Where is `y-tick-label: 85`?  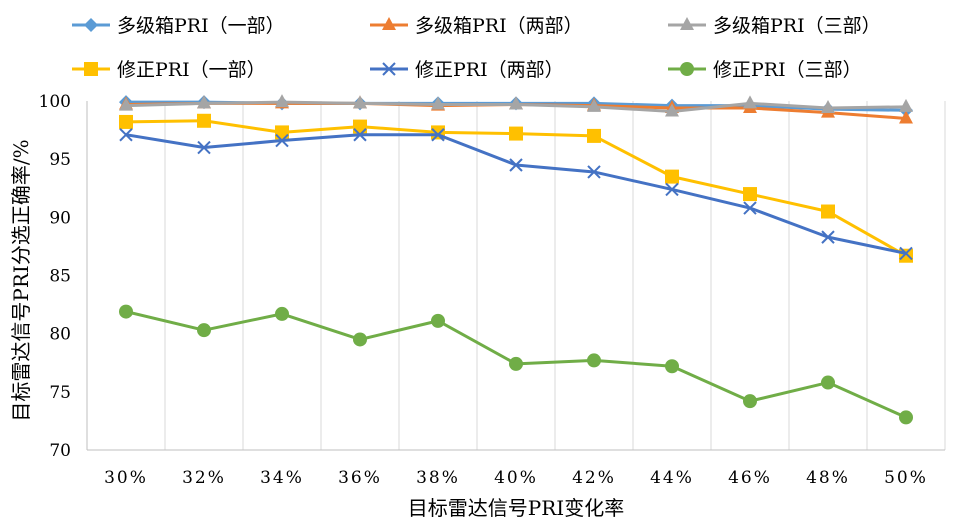
y-tick-label: 85 is located at coordinates (60, 277).